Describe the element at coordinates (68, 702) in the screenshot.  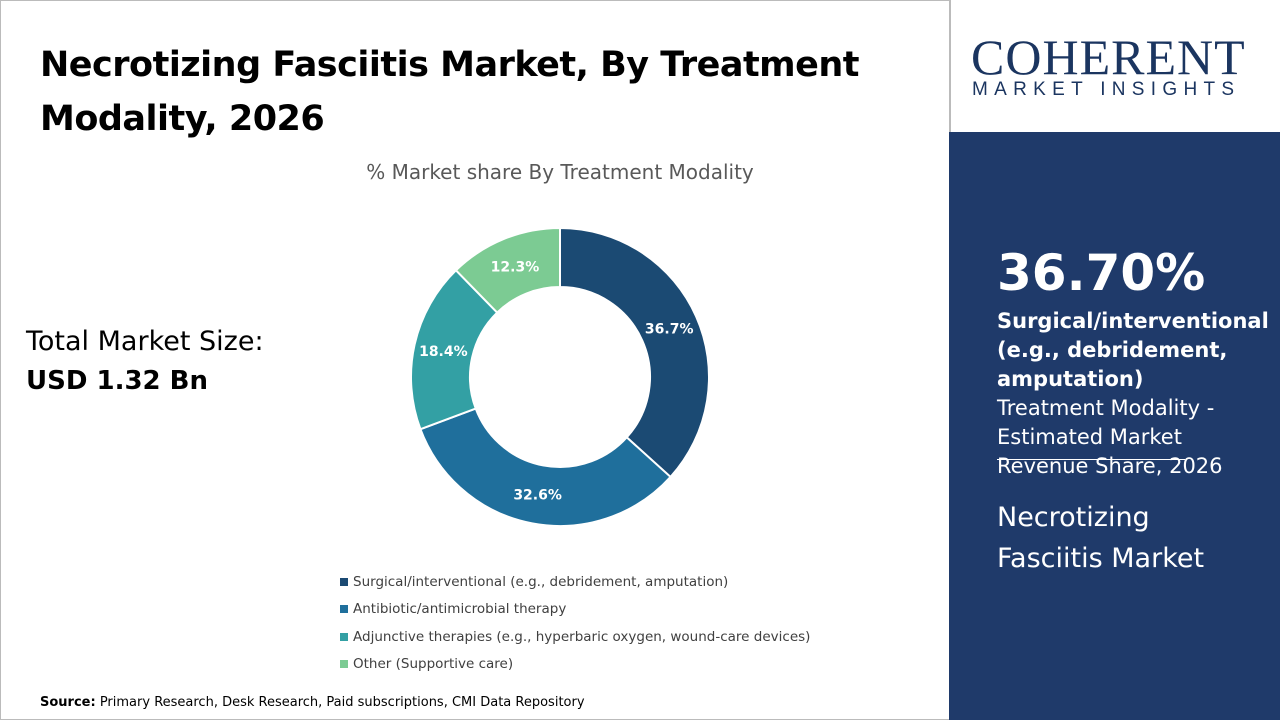
I see `source-label: Source:` at that location.